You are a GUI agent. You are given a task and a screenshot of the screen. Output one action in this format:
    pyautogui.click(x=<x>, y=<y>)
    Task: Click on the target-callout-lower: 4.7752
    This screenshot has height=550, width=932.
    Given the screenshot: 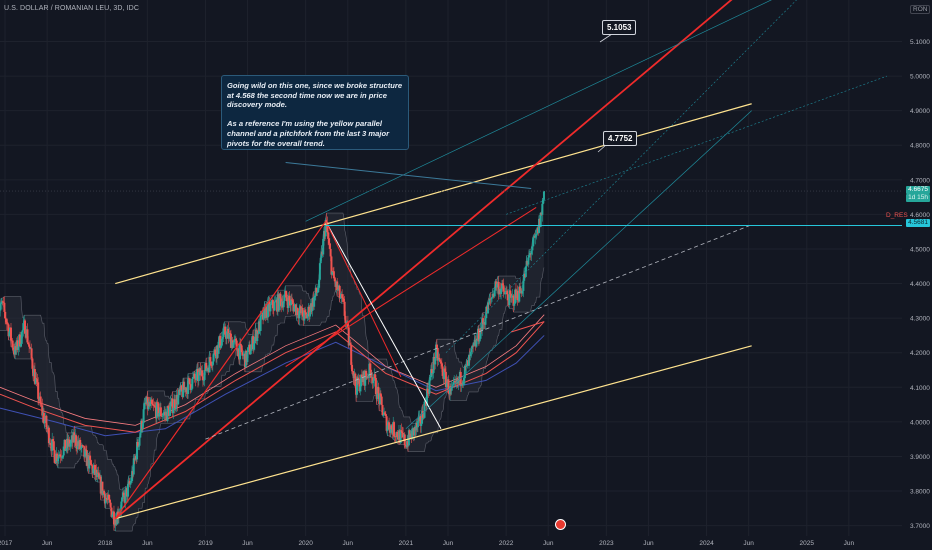 What is the action you would take?
    pyautogui.click(x=620, y=138)
    